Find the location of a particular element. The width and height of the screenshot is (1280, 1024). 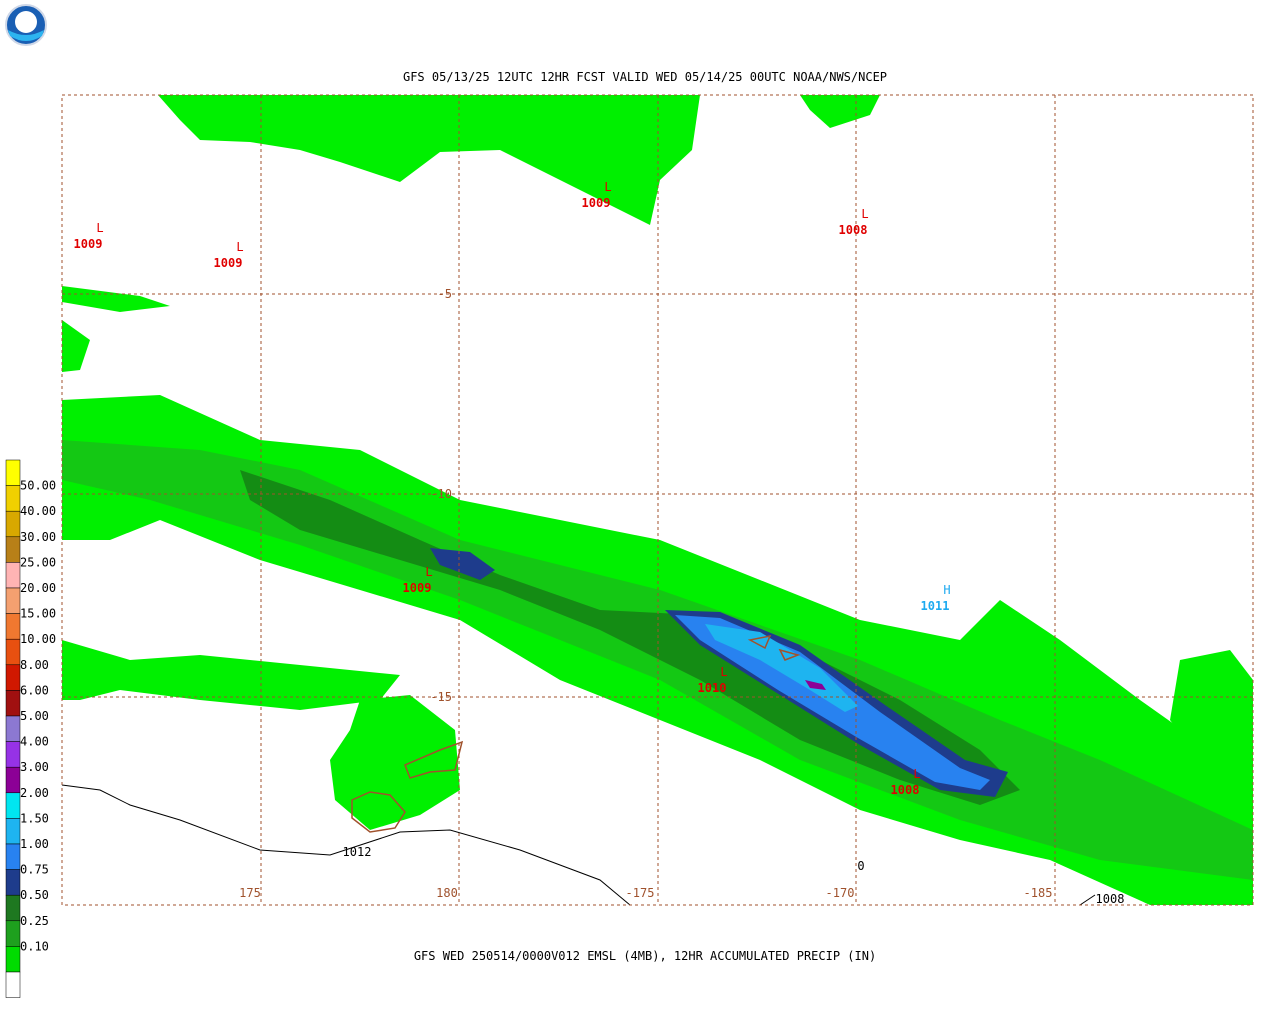

lon-label: -185 is located at coordinates (1038, 893).